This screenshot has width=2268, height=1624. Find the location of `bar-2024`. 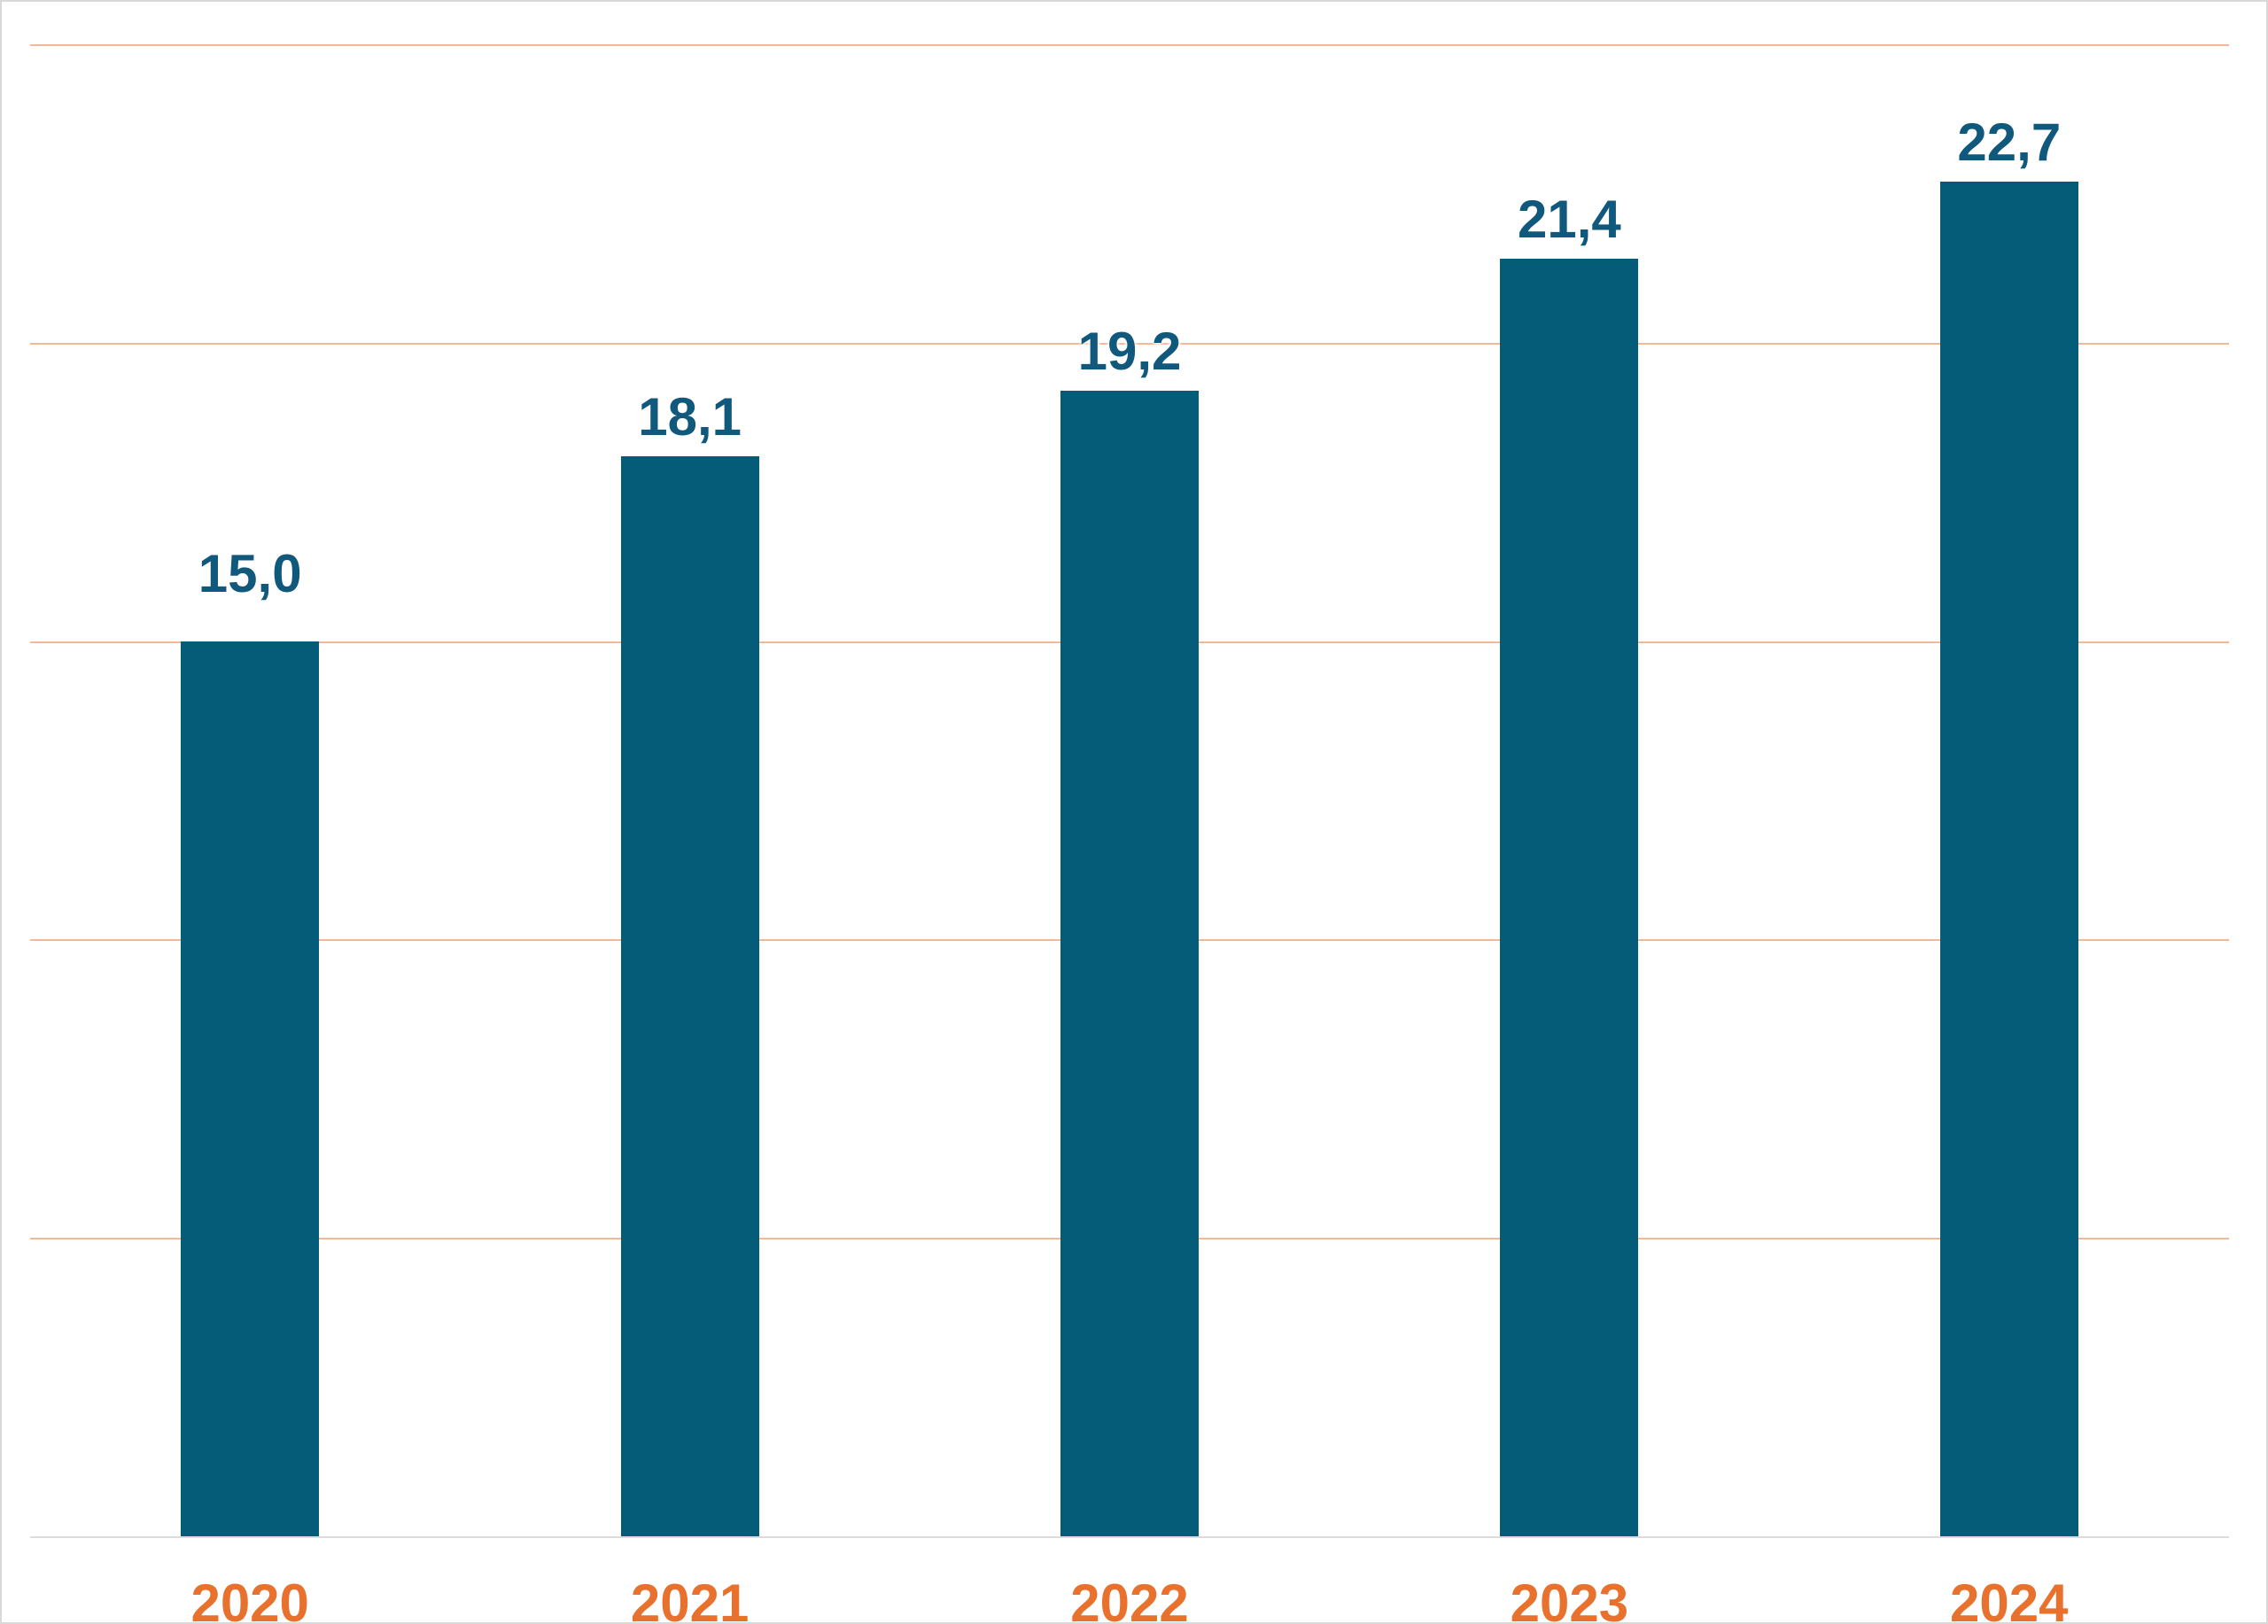

bar-2024 is located at coordinates (2009, 859).